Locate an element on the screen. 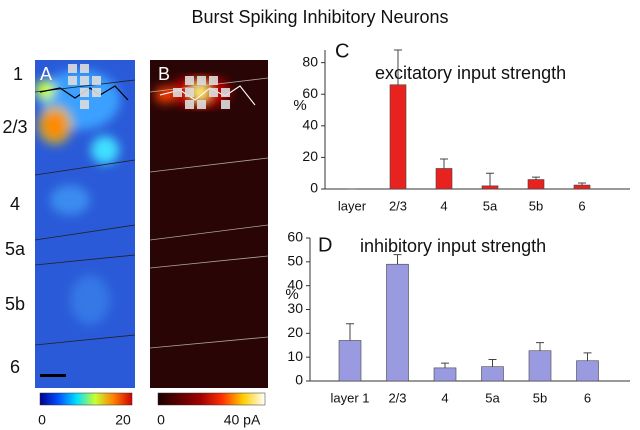  colorbar-label: 20 is located at coordinates (123, 420).